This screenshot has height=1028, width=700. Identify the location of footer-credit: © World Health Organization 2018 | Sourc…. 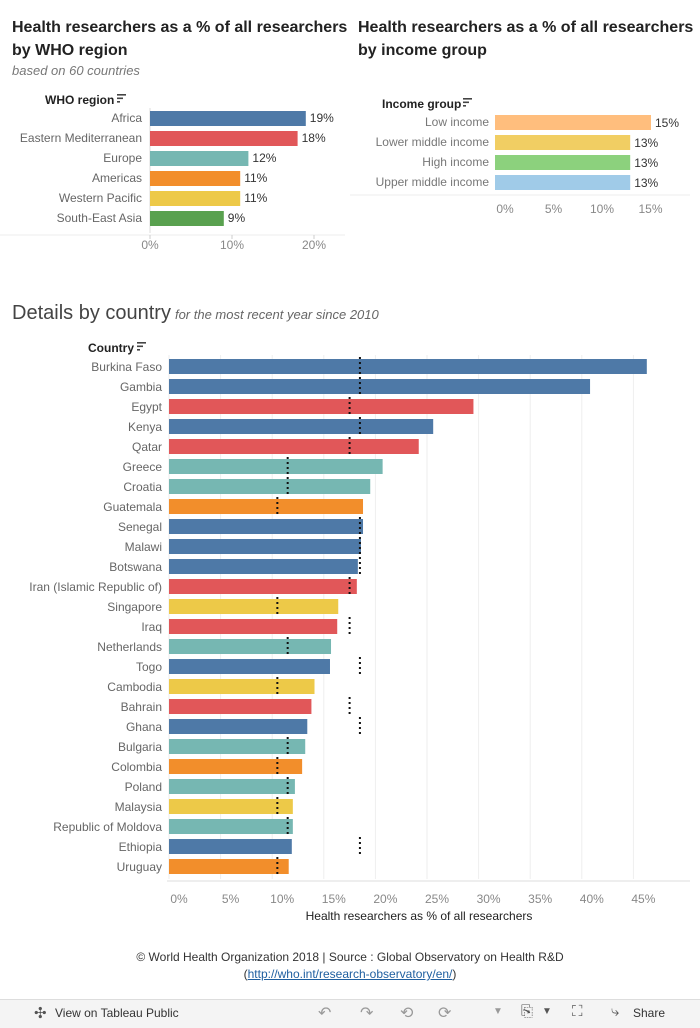
(350, 957).